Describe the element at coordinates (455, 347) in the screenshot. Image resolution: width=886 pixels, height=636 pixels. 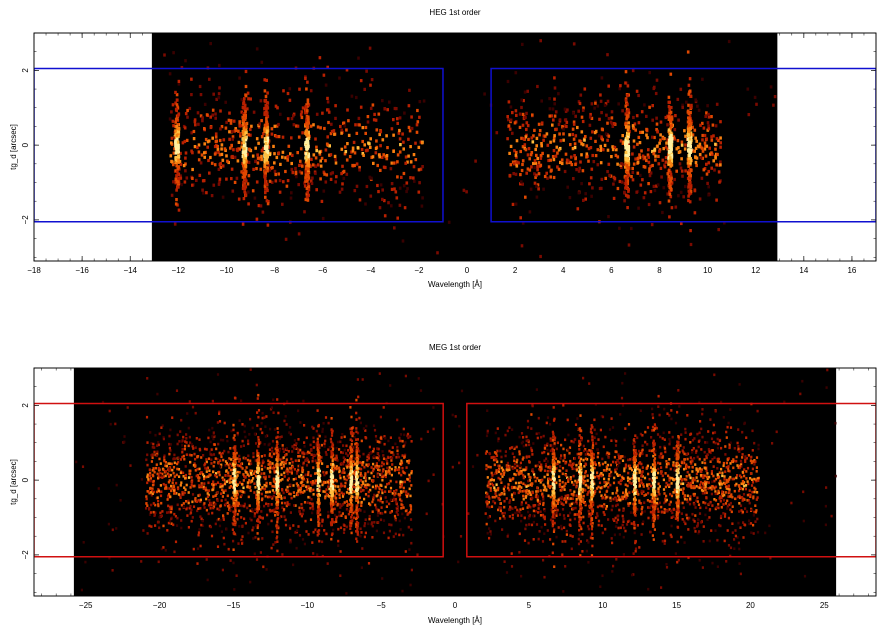
I see `meg-title: MEG 1st order` at that location.